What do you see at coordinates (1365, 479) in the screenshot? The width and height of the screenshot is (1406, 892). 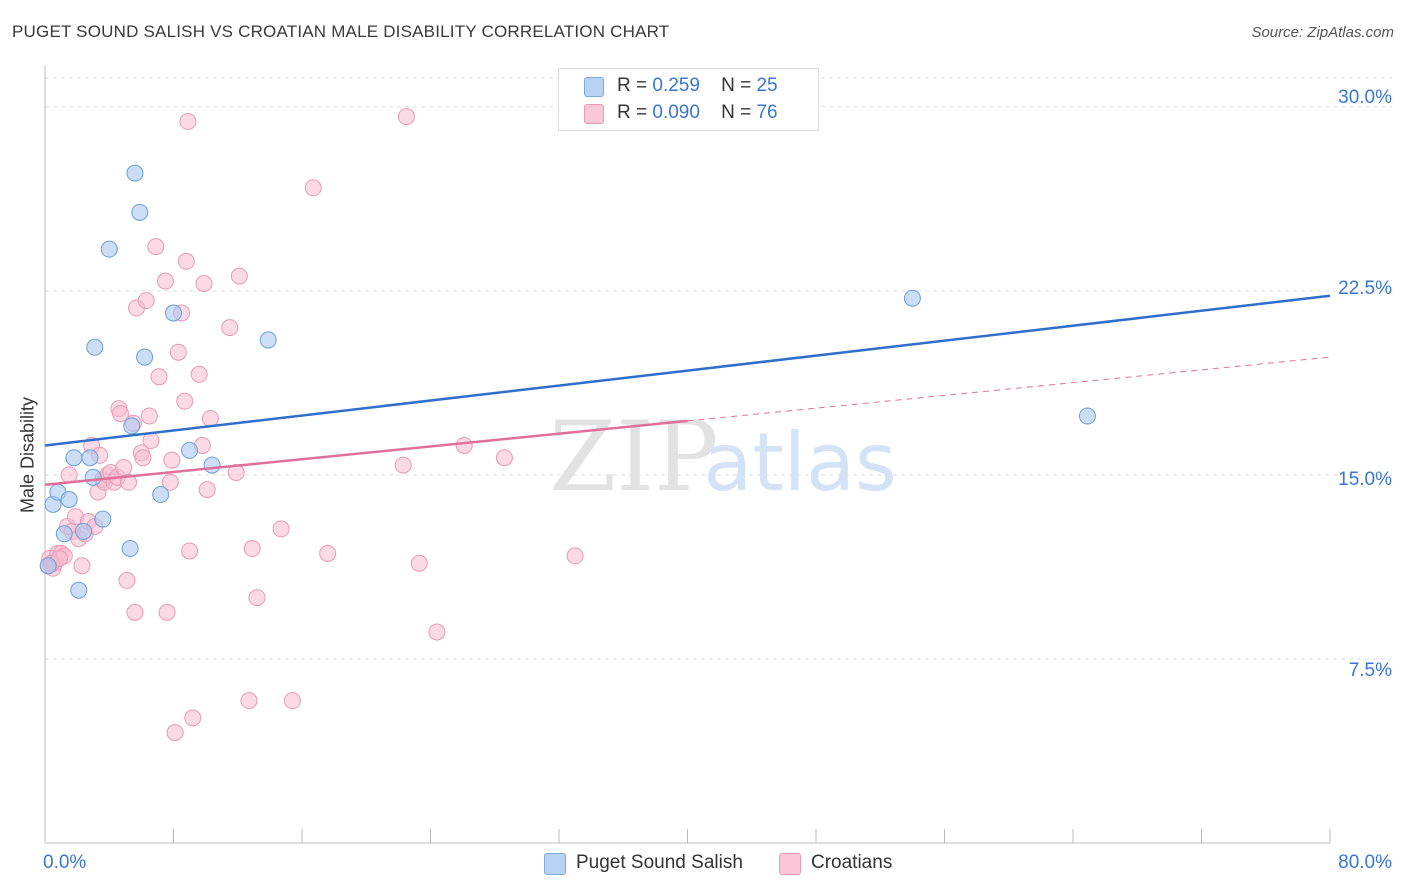 I see `y-tick-label: 15.0%` at bounding box center [1365, 479].